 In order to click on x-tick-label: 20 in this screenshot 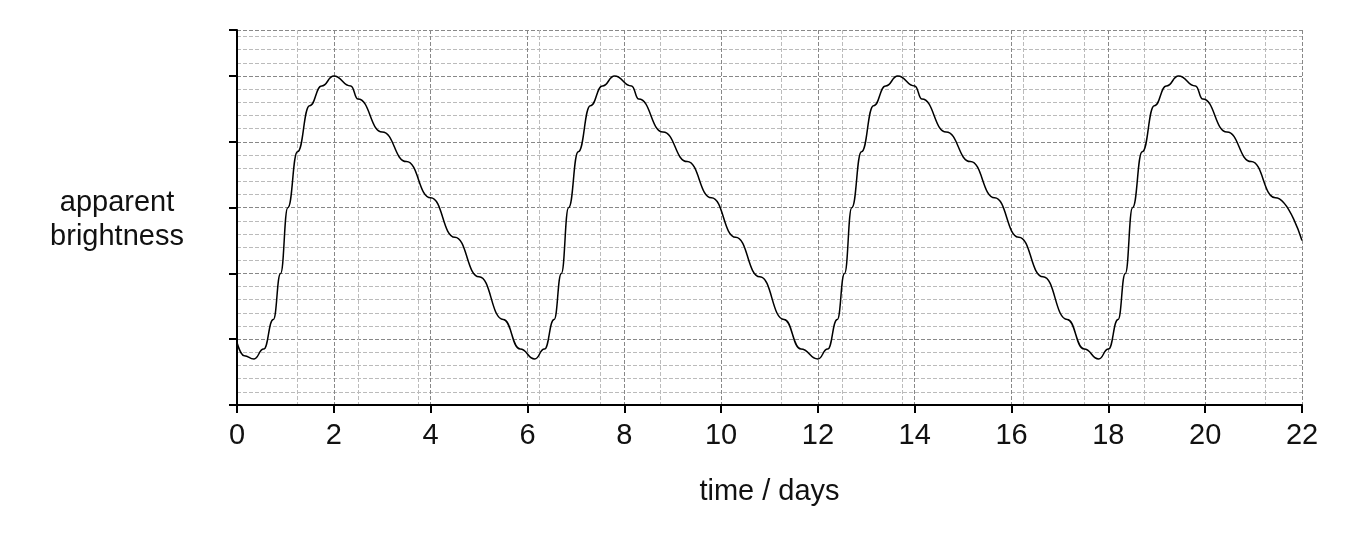, I will do `click(1205, 433)`.